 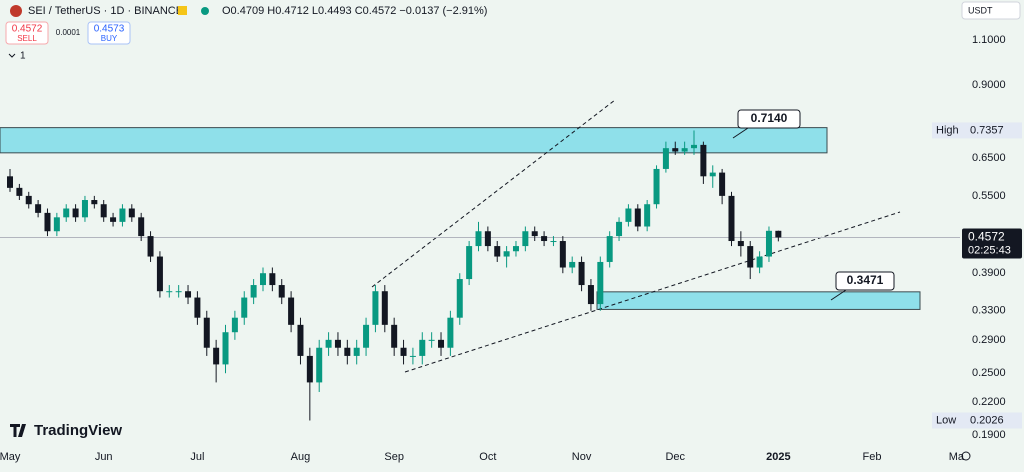 What do you see at coordinates (68, 32) in the screenshot?
I see `spread: 0.0001` at bounding box center [68, 32].